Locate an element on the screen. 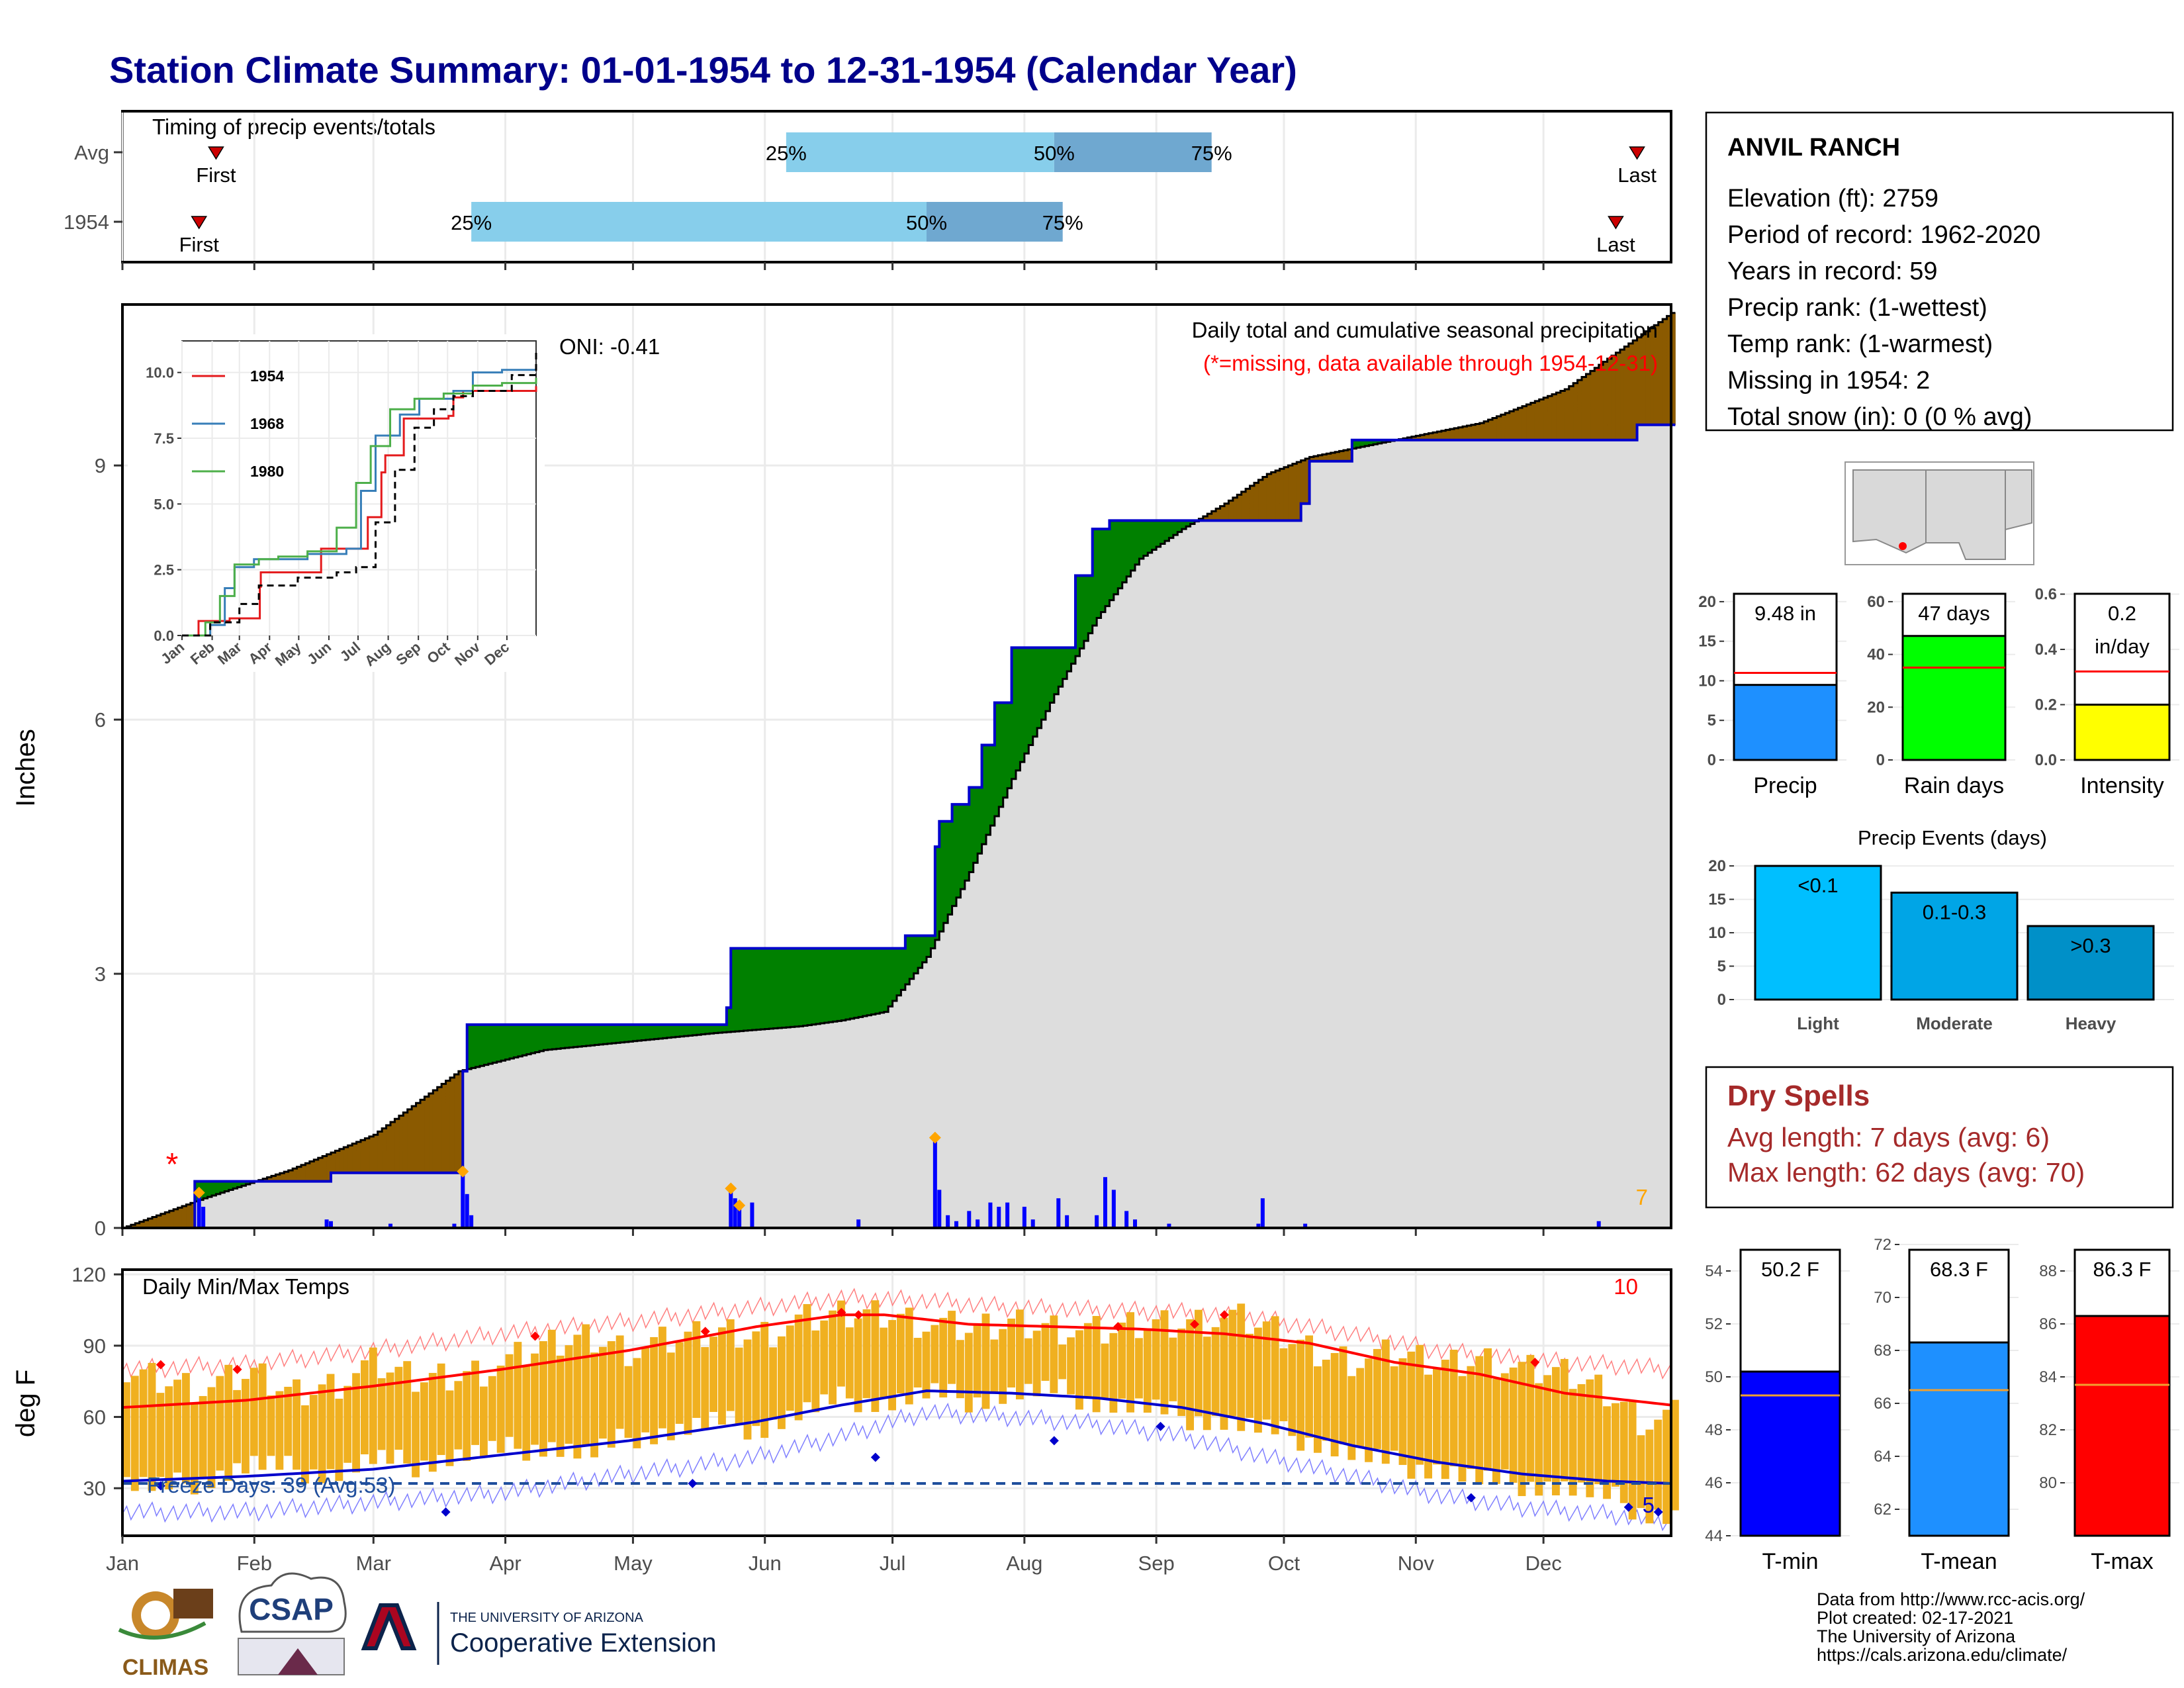 This screenshot has width=2184, height=1688. month-label: Dec is located at coordinates (1544, 1563).